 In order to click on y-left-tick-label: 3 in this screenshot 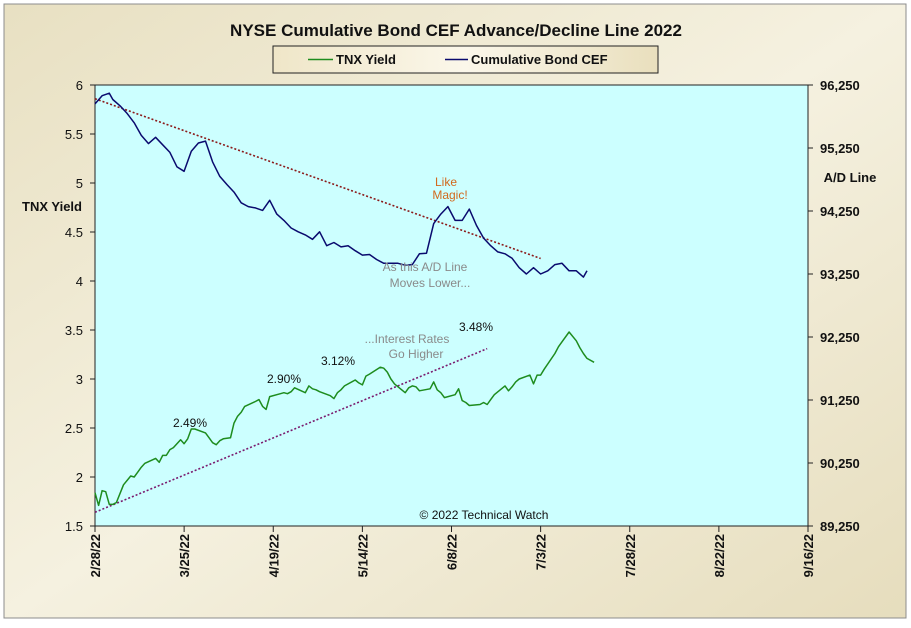, I will do `click(79, 379)`.